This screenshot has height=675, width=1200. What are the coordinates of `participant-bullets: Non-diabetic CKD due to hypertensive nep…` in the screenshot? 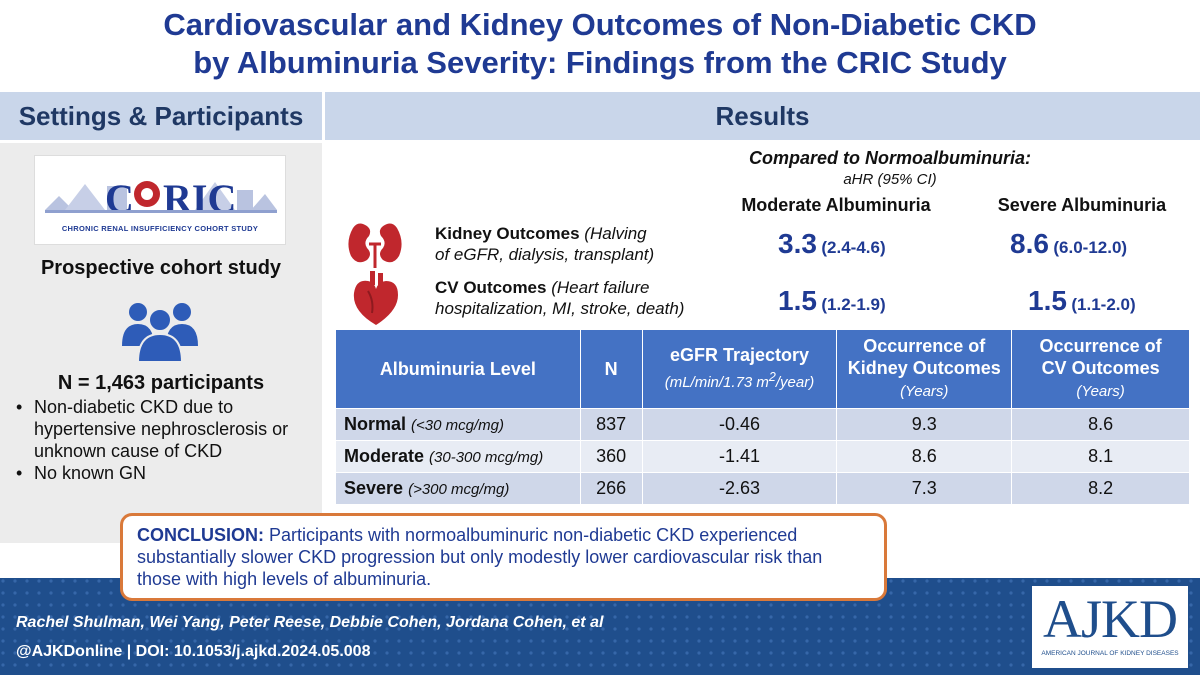 It's located at (166, 440).